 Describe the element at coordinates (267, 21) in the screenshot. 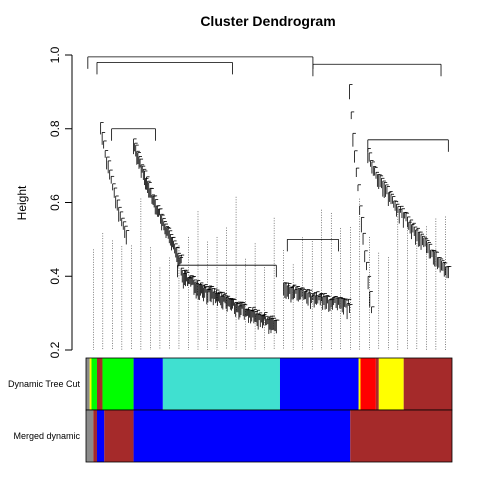

I see `chart-title: Cluster Dendrogram` at that location.